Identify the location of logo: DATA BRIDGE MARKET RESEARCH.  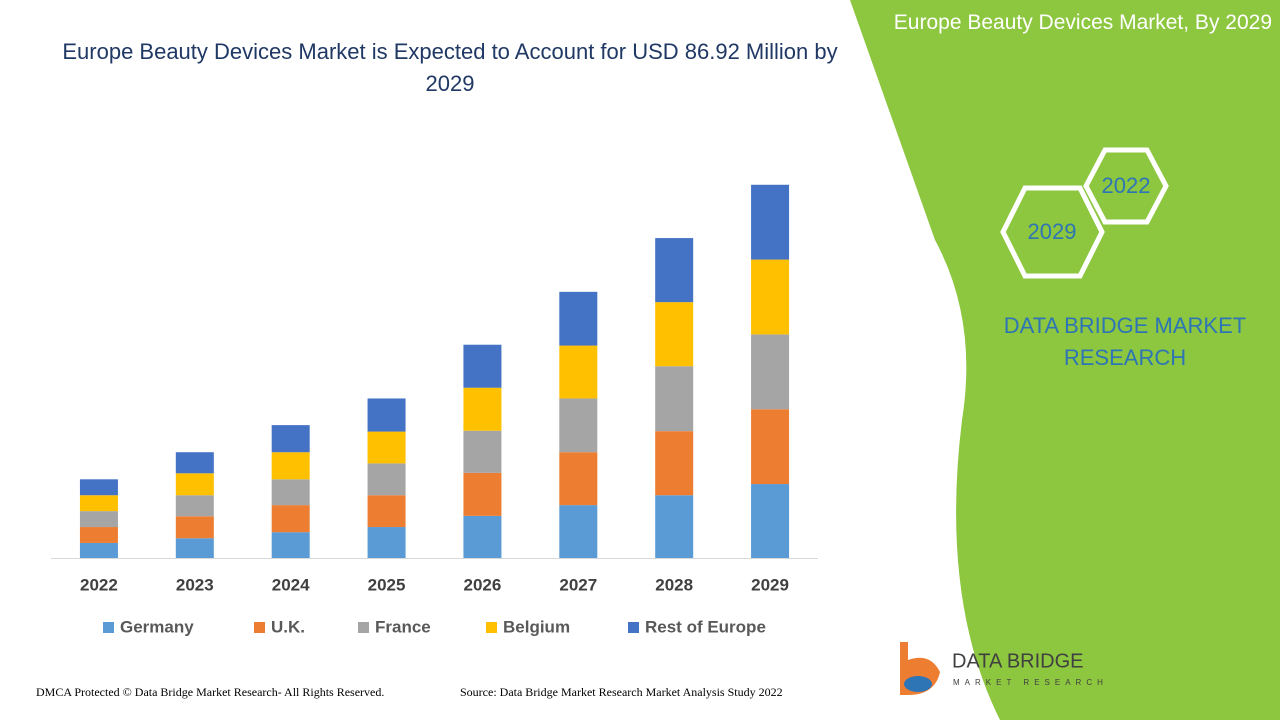
(1004, 668).